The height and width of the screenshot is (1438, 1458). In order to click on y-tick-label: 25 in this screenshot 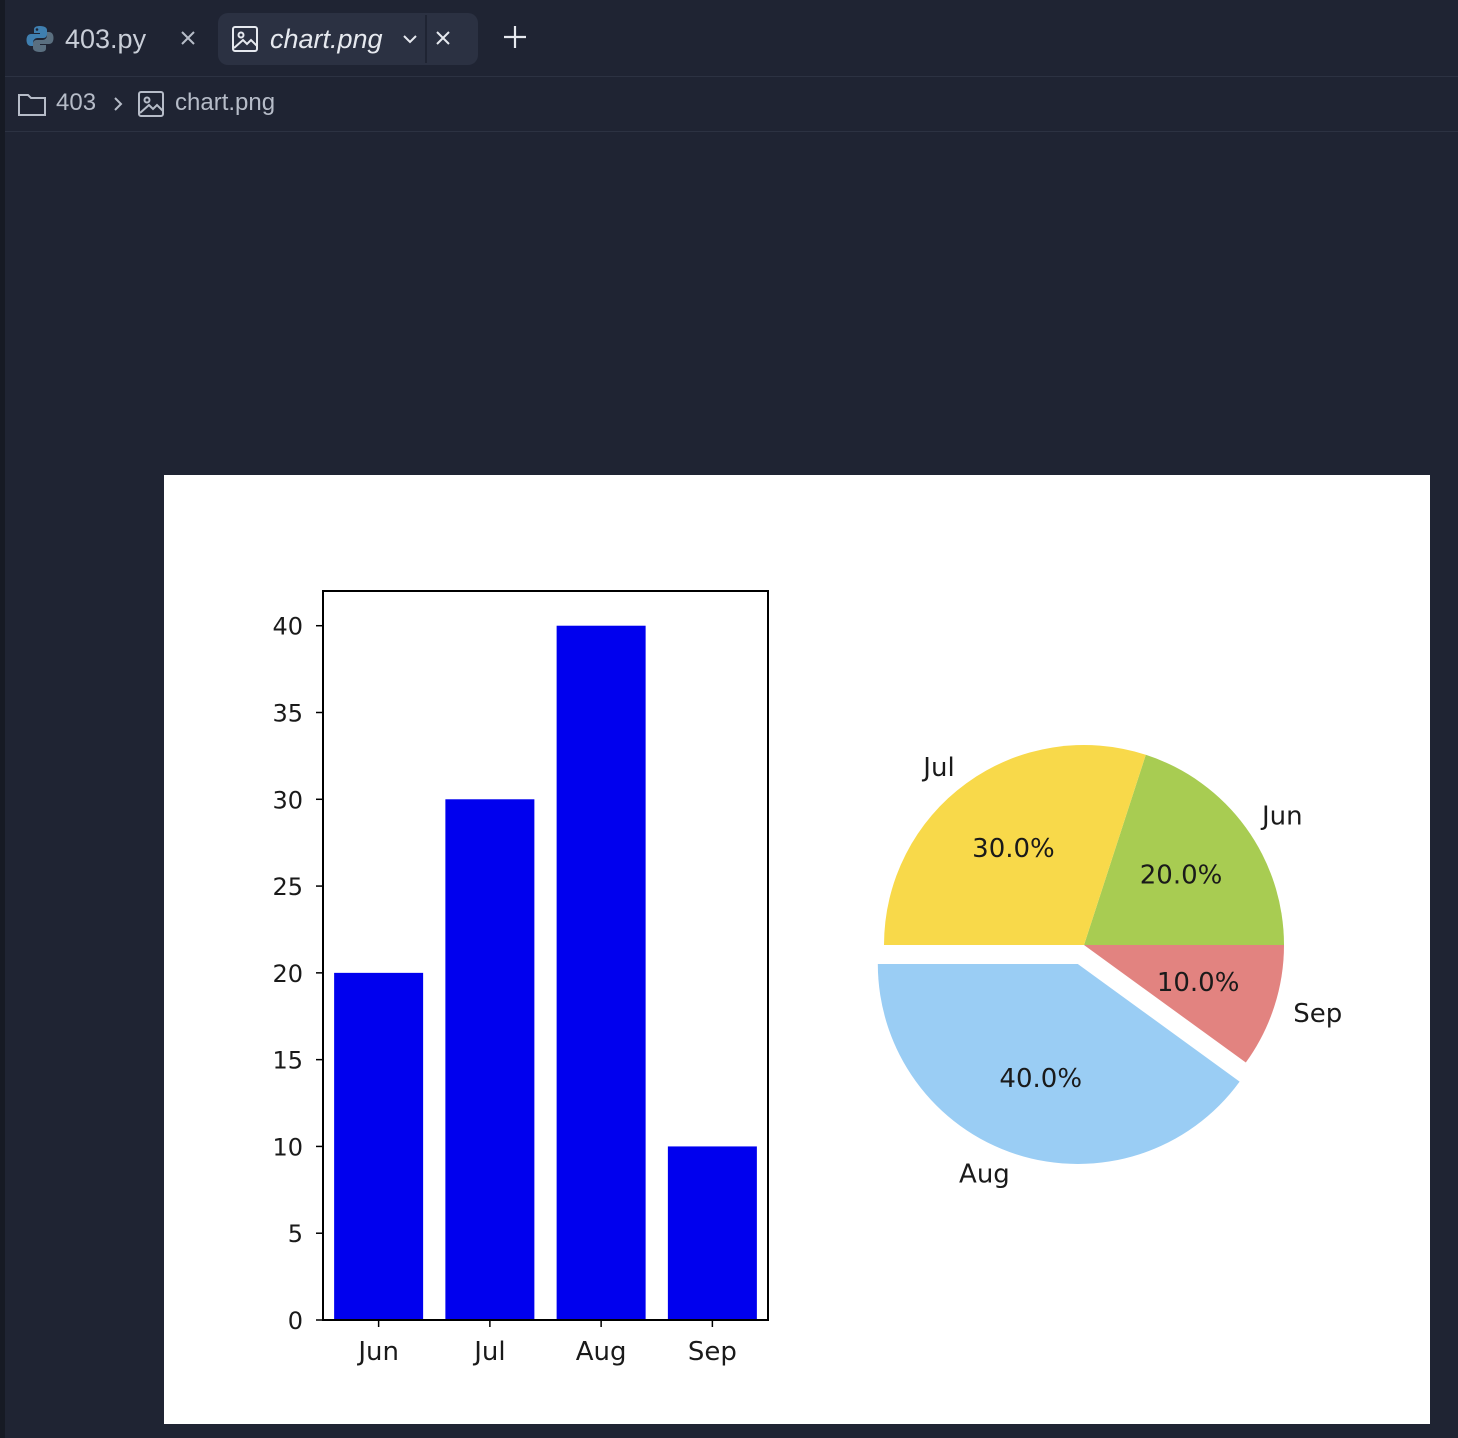, I will do `click(287, 887)`.